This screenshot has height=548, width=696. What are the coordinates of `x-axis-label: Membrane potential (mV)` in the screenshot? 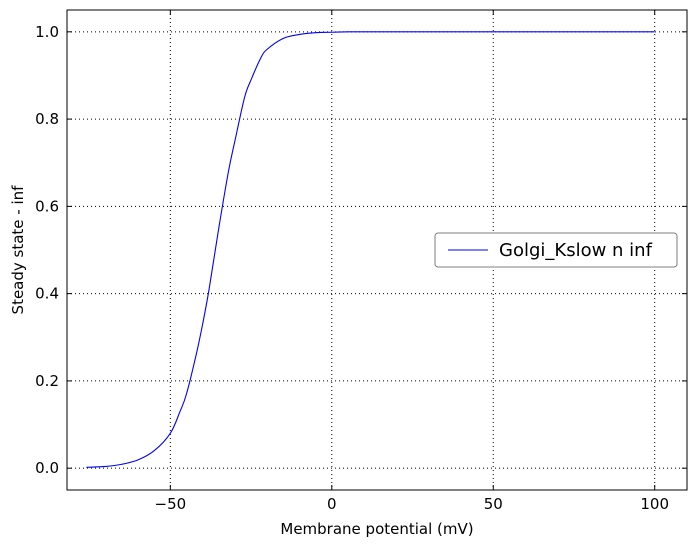 It's located at (376, 529).